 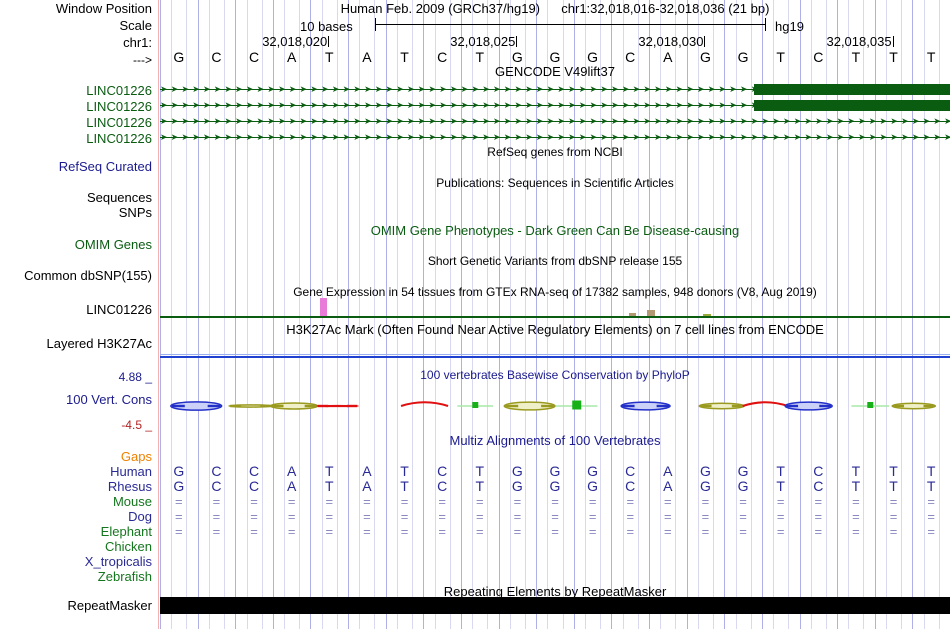 What do you see at coordinates (555, 42) in the screenshot?
I see `position-ruler: 32,018,020 32,018,025 32,018,030 32,018,035` at bounding box center [555, 42].